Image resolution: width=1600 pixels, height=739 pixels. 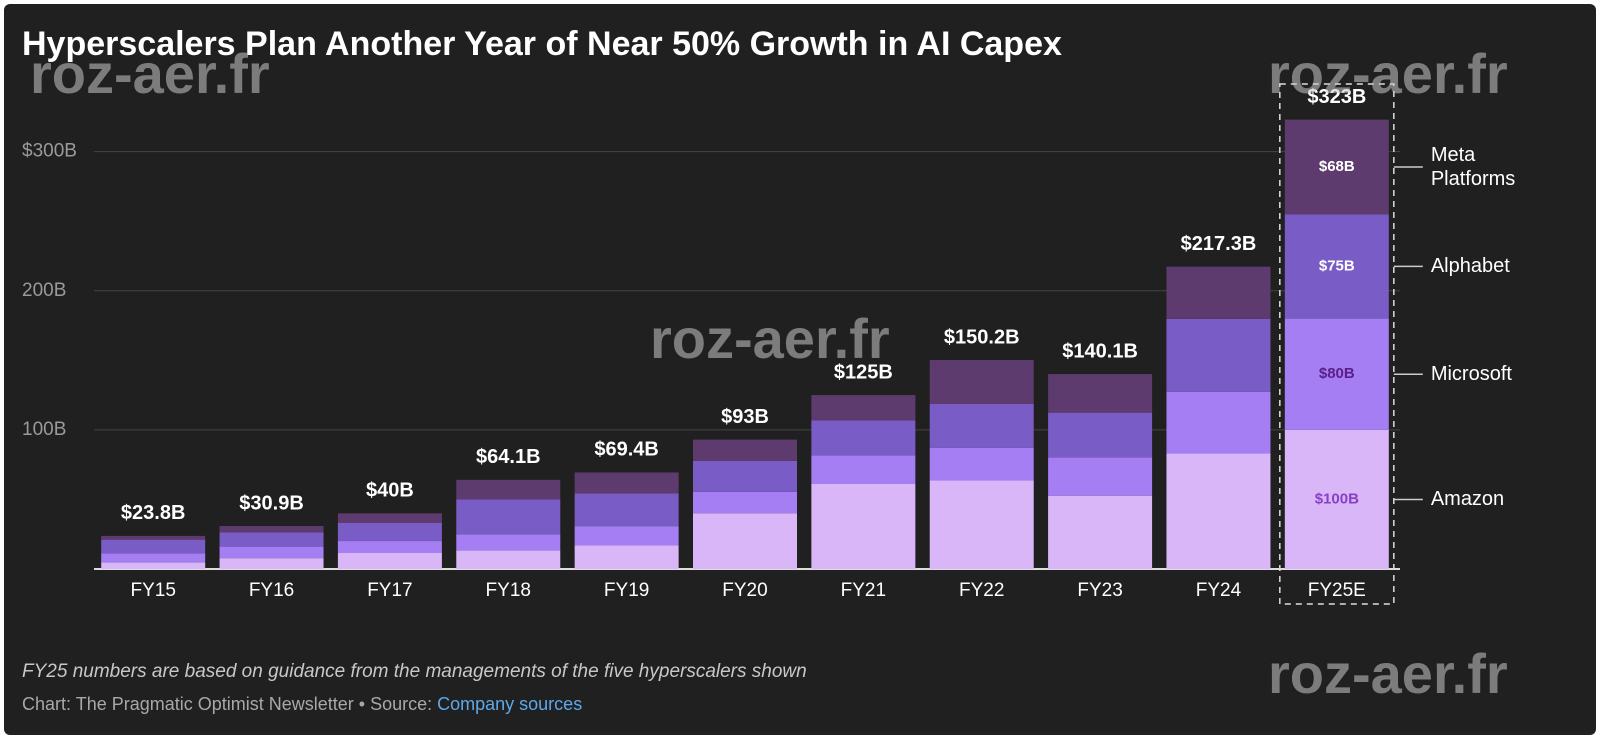 What do you see at coordinates (1337, 590) in the screenshot?
I see `x-tick-label: FY25E` at bounding box center [1337, 590].